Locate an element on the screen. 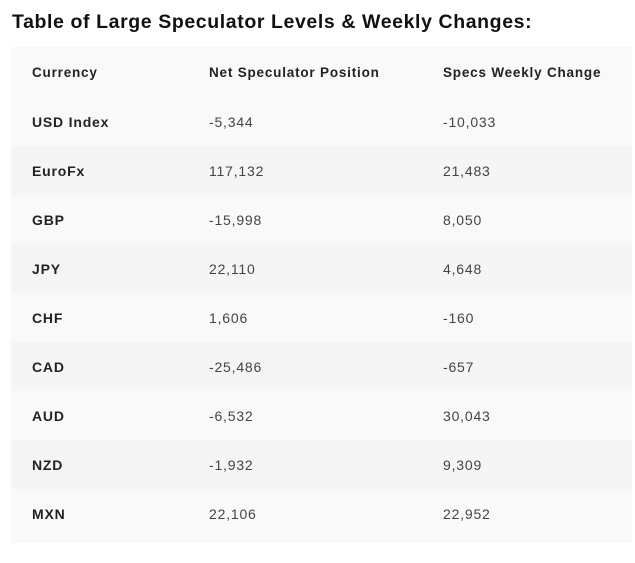 This screenshot has height=563, width=635. currency-cell: EuroFx is located at coordinates (59, 170).